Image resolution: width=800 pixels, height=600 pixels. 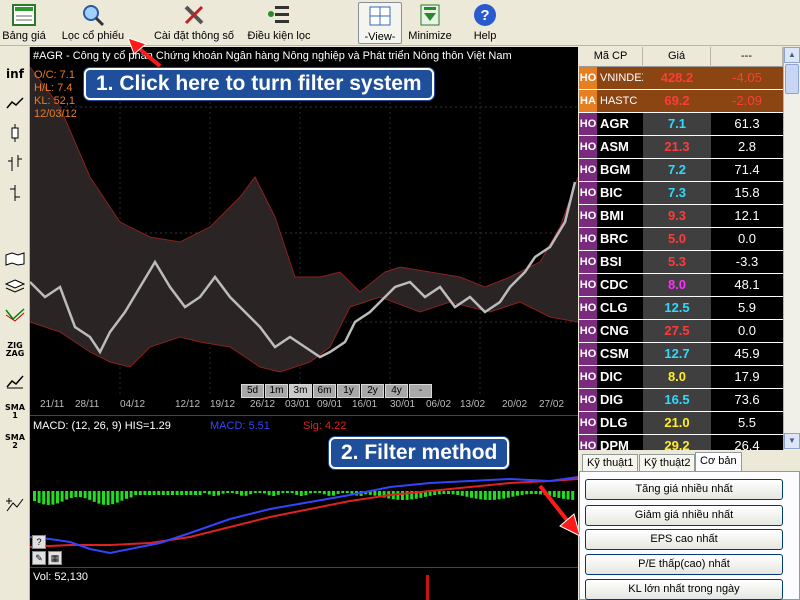 I want to click on quote-row: HO CLG 12.5 5.9, so click(x=681, y=308).